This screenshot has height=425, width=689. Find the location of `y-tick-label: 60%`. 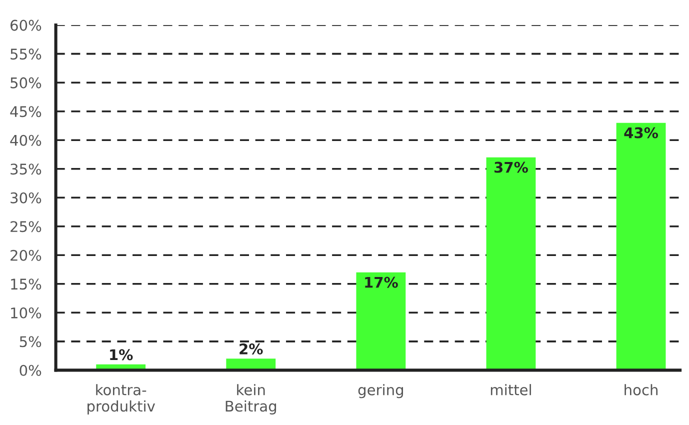

y-tick-label: 60% is located at coordinates (26, 25).